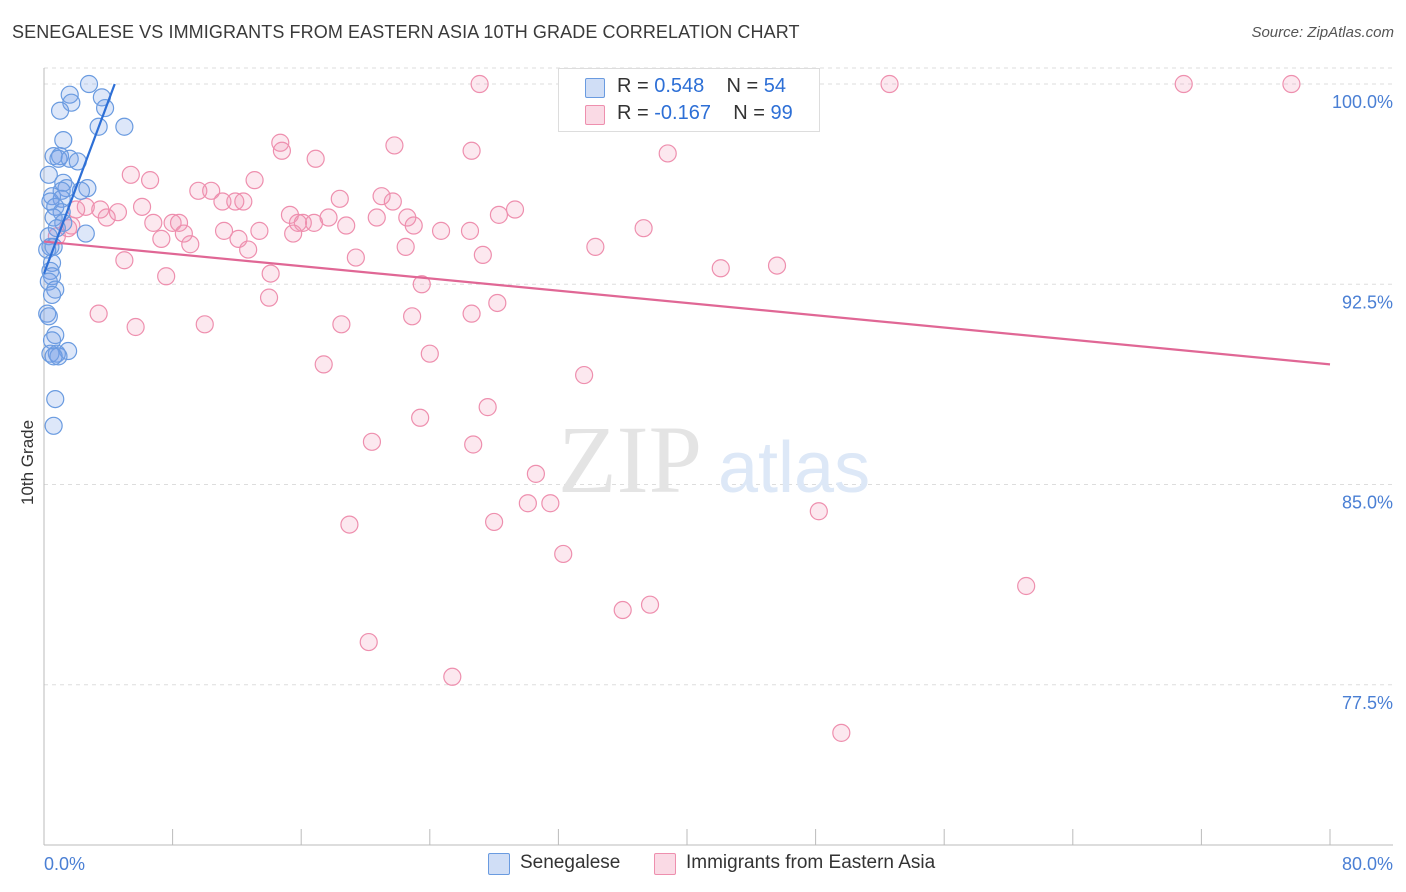 Image resolution: width=1406 pixels, height=892 pixels. Describe the element at coordinates (636, 86) in the screenshot. I see `legend-r-label-1: R =` at that location.